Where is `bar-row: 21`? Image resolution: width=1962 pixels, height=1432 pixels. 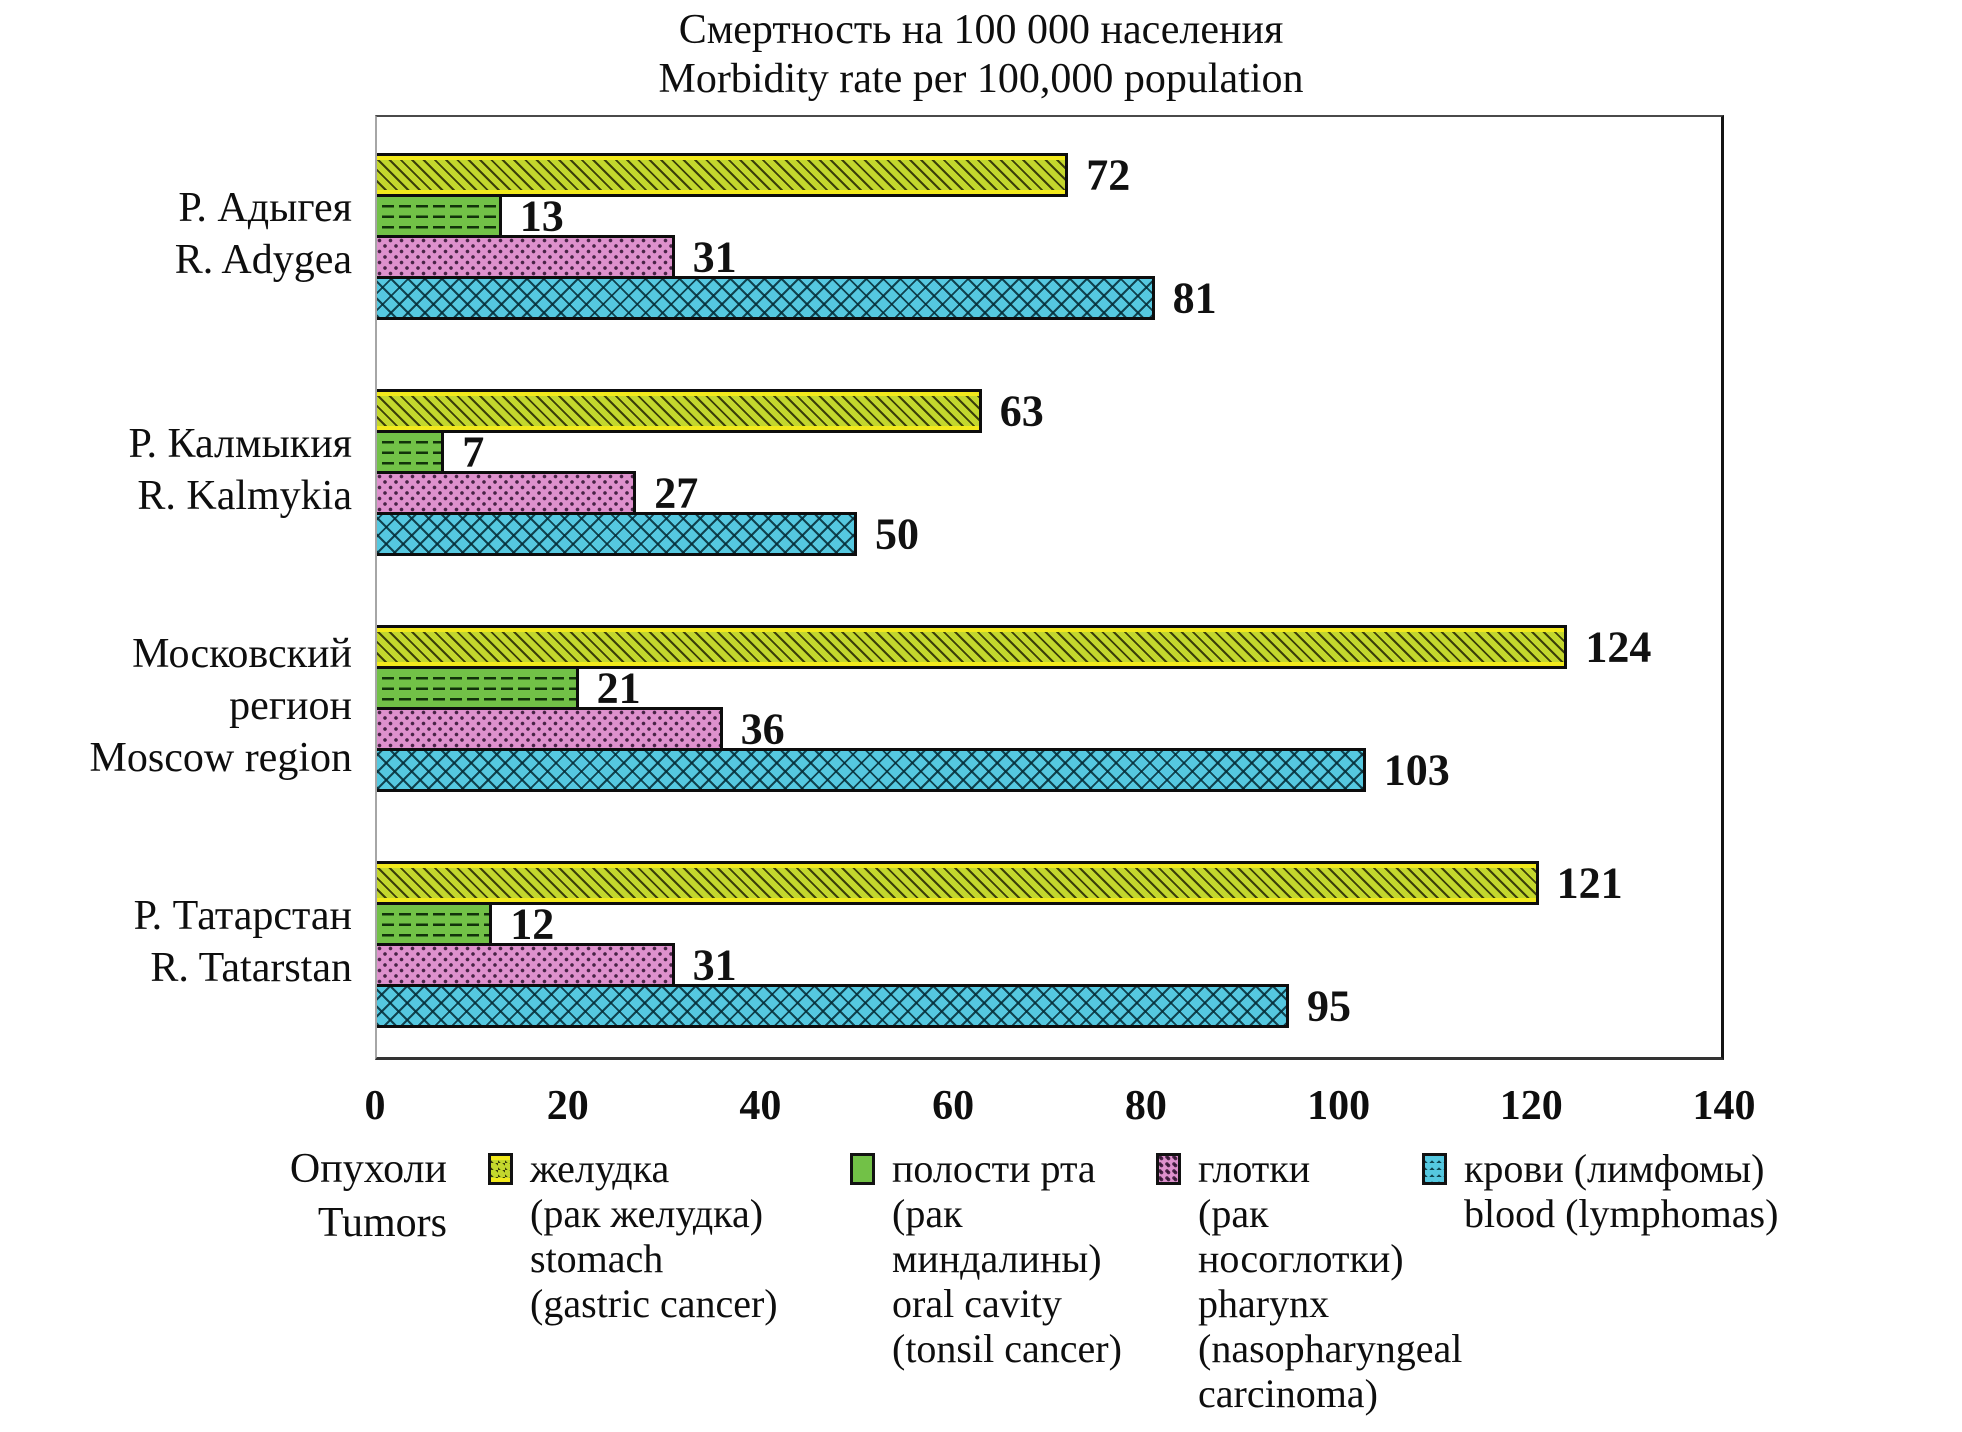 bar-row: 21 is located at coordinates (1049, 688).